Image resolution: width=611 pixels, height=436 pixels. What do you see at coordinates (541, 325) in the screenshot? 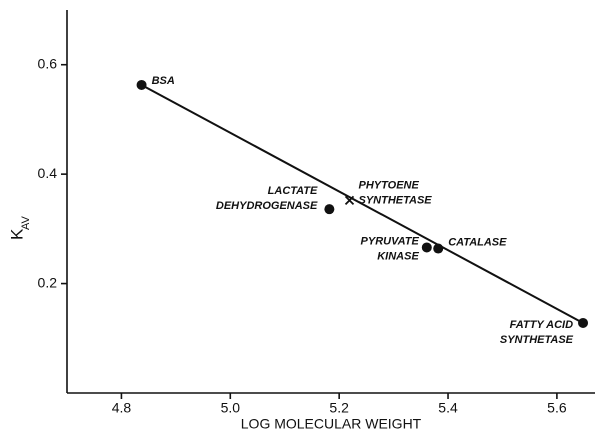
I see `point-label: FATTY ACID` at bounding box center [541, 325].